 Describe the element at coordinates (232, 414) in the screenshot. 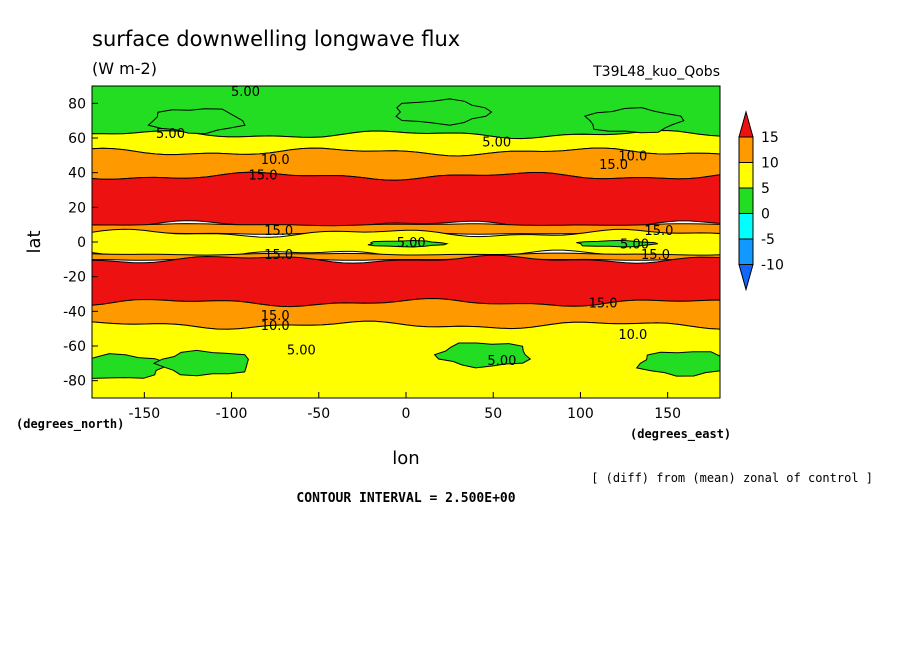

I see `x-tick-label: -100` at that location.